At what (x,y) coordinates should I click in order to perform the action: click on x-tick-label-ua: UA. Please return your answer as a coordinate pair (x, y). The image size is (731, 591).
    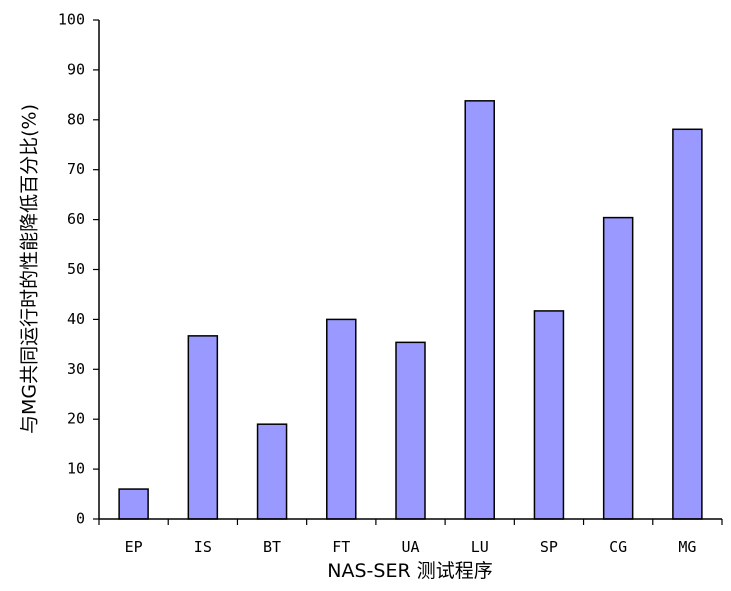
    Looking at the image, I should click on (410, 547).